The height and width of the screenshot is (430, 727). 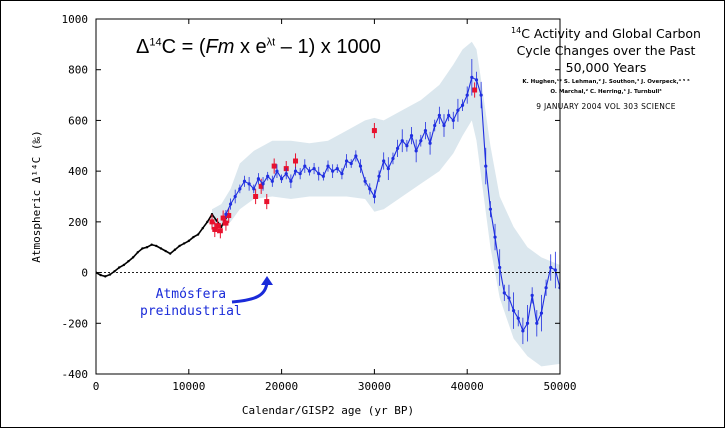 What do you see at coordinates (328, 47) in the screenshot?
I see `formula-suffix: – 1) x 1000` at bounding box center [328, 47].